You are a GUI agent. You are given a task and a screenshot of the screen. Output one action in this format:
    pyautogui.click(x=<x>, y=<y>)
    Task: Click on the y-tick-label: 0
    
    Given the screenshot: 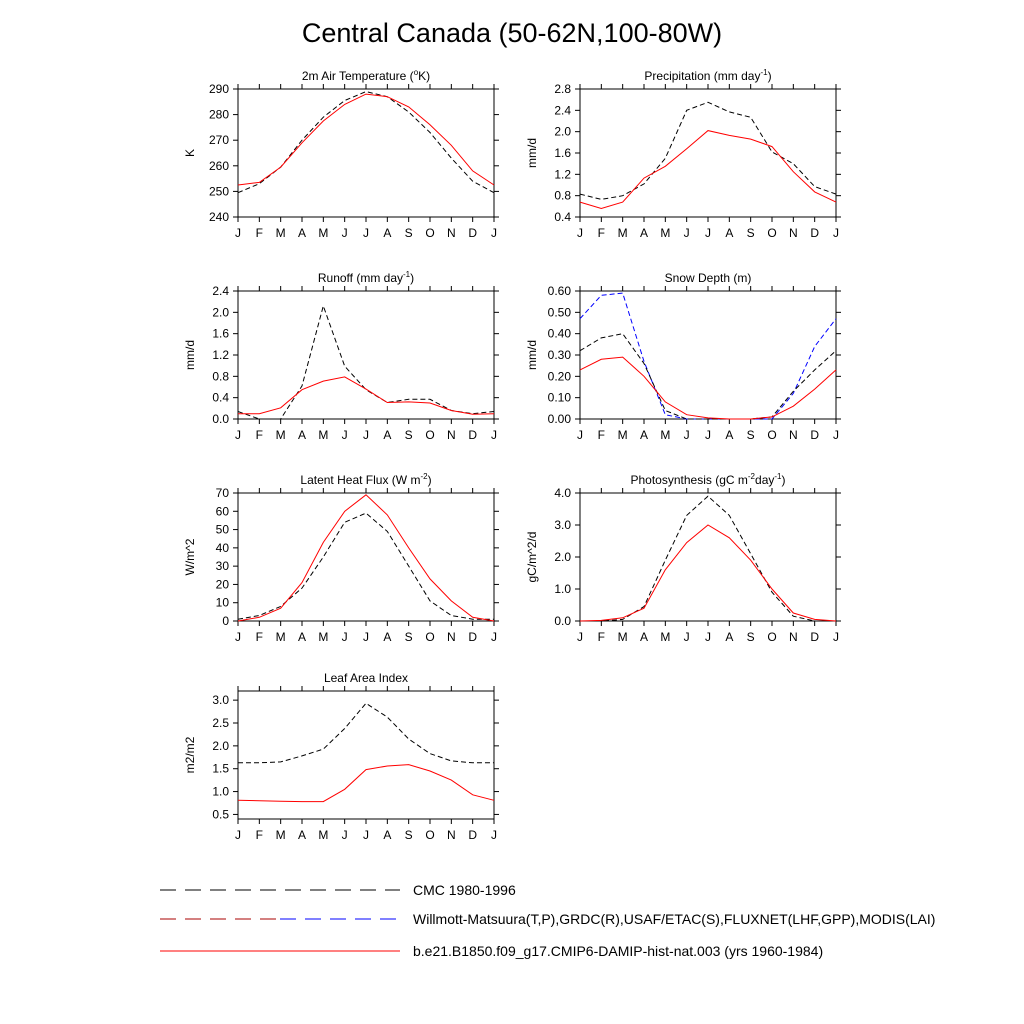 What is the action you would take?
    pyautogui.click(x=225, y=621)
    